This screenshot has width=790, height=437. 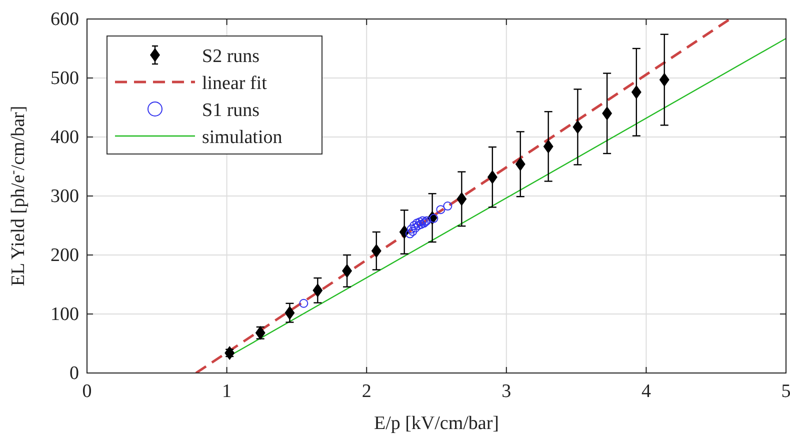 What do you see at coordinates (235, 83) in the screenshot?
I see `legend-label: linear fit` at bounding box center [235, 83].